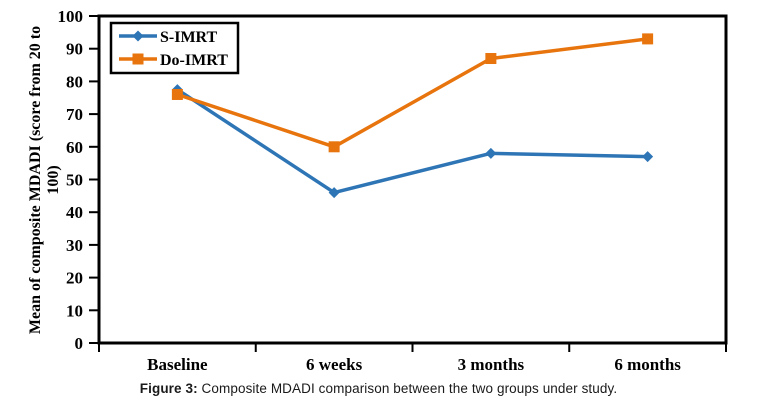  I want to click on y-tick-label: 30, so click(74, 245).